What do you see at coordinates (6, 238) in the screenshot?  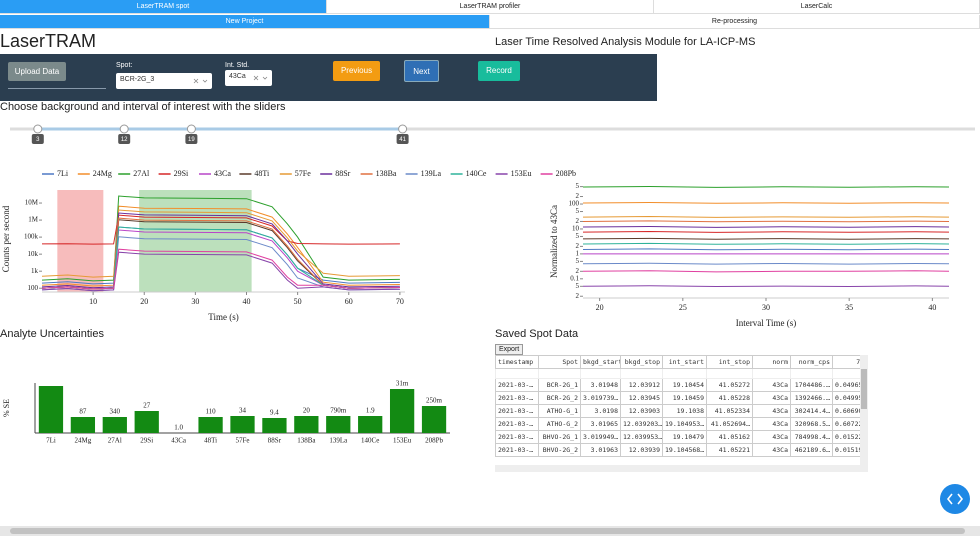 I see `y-axis-label: Counts per second` at bounding box center [6, 238].